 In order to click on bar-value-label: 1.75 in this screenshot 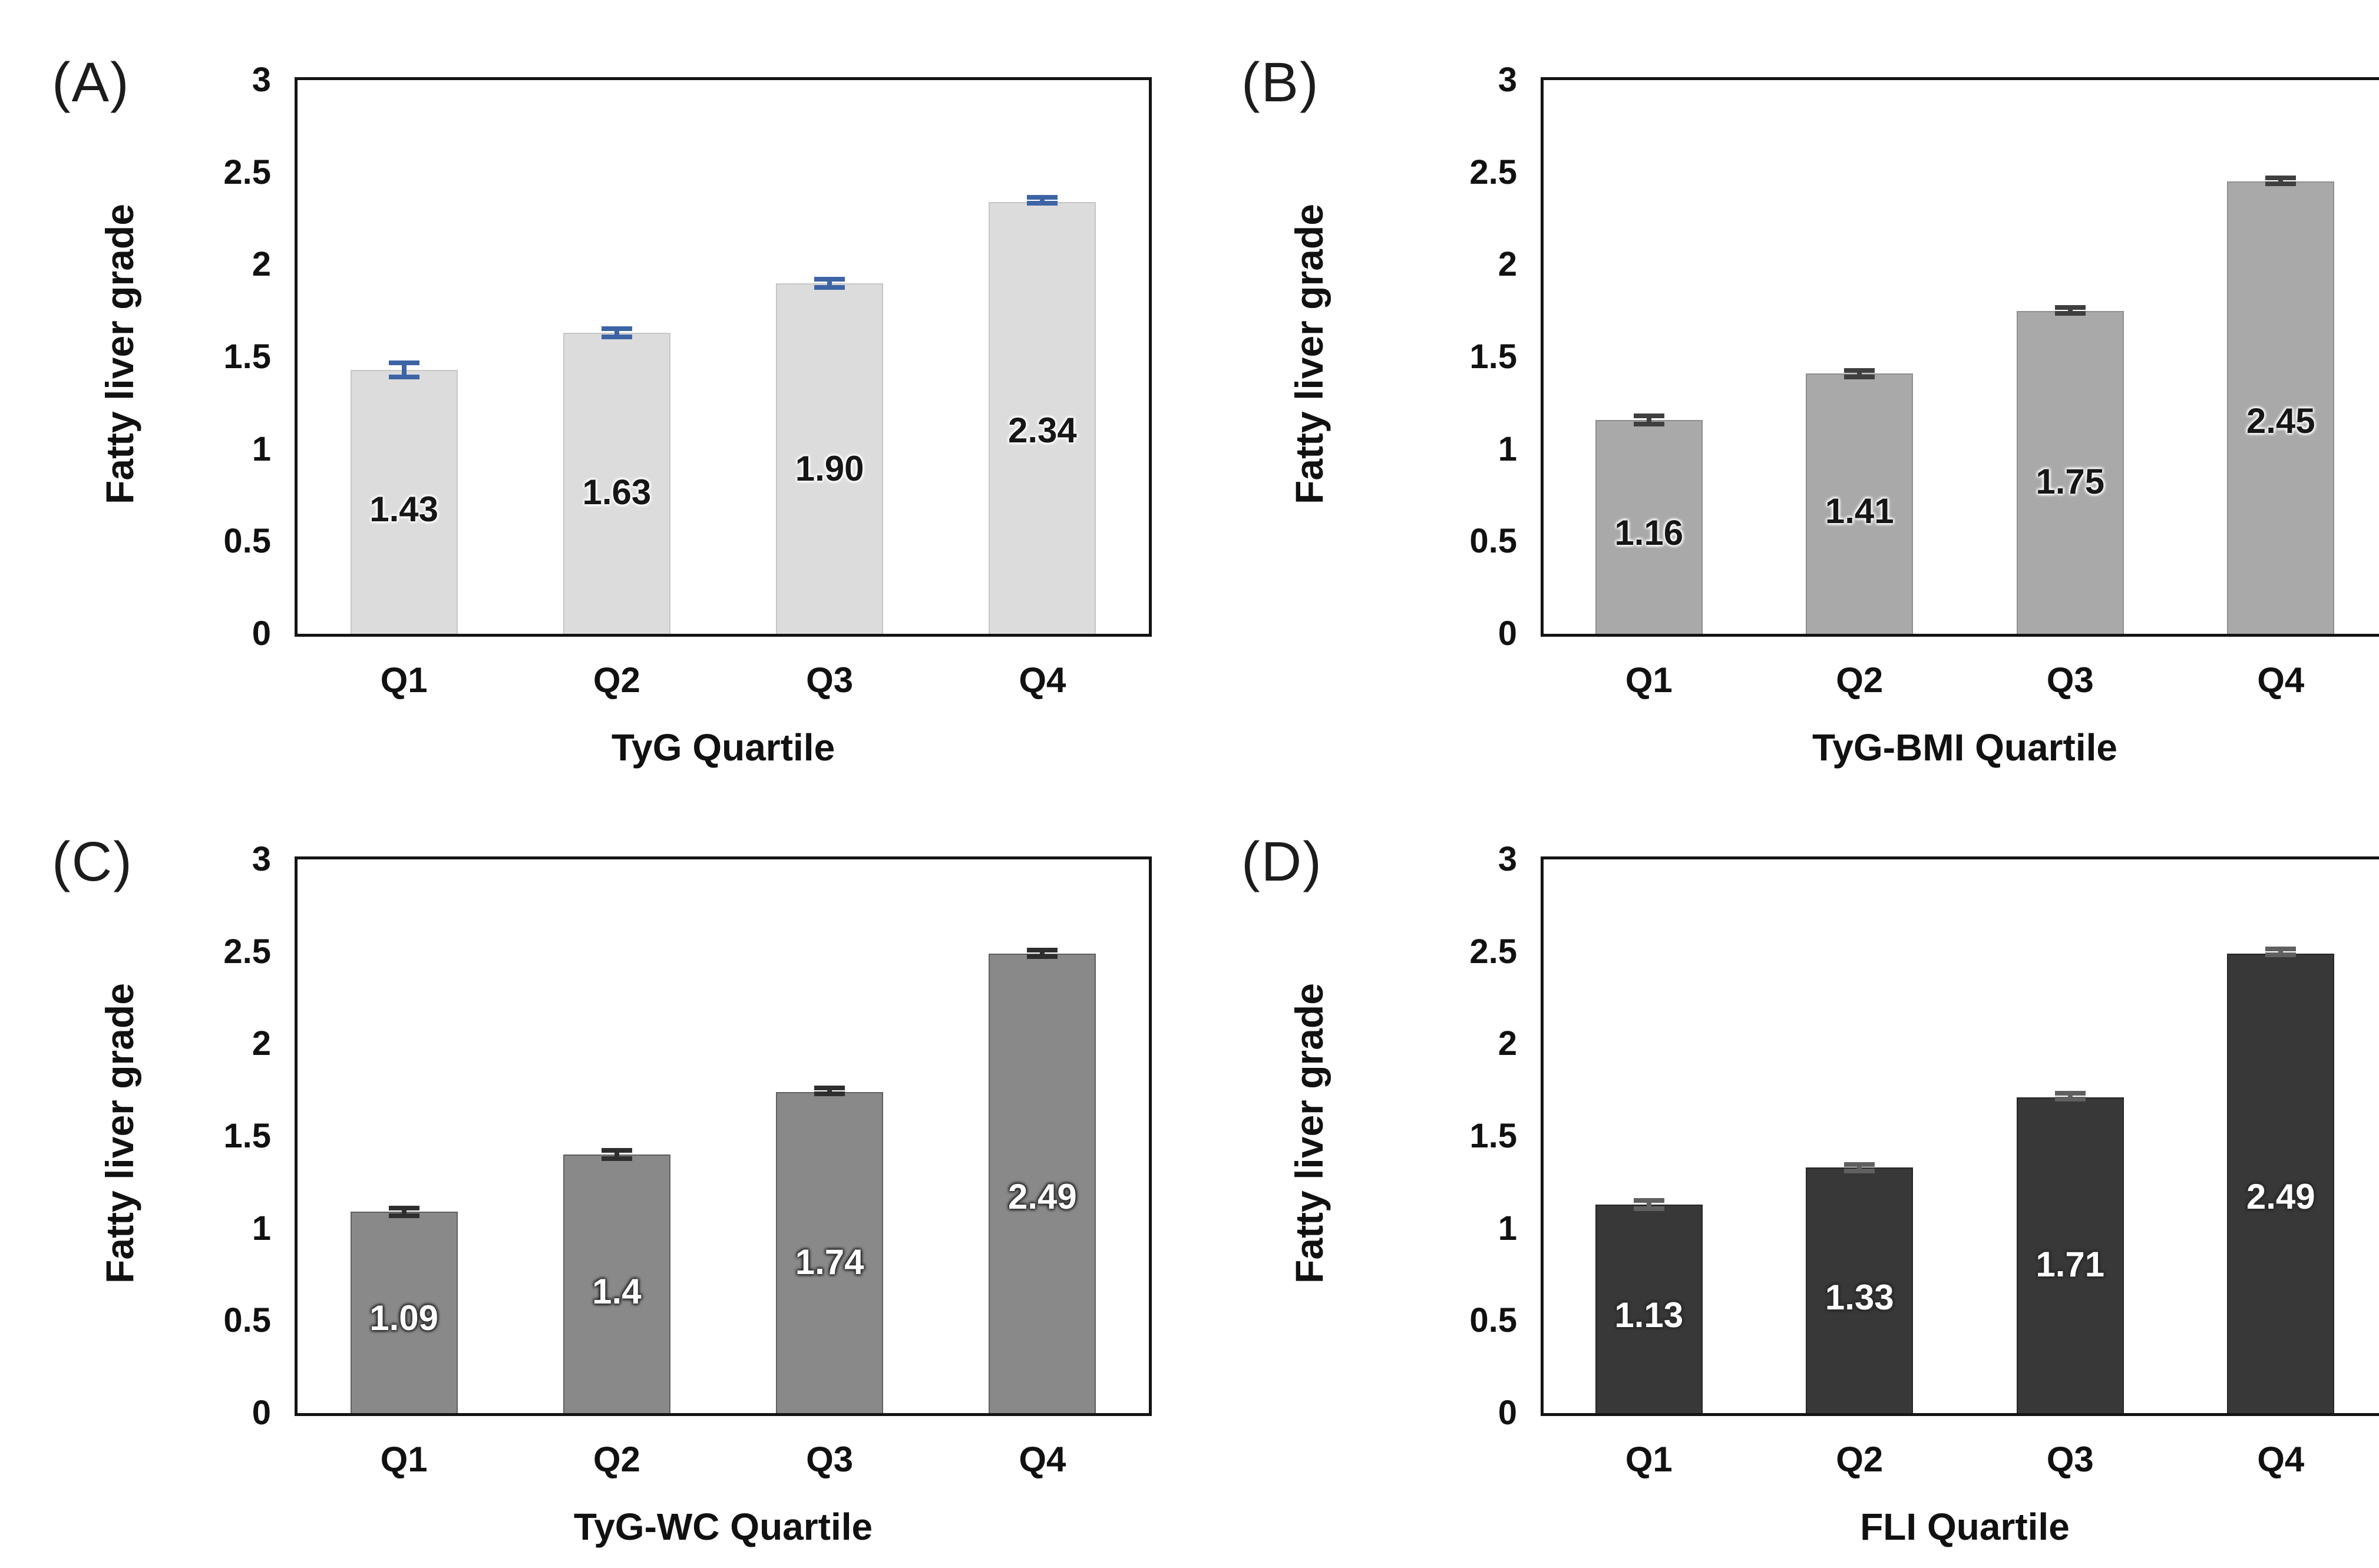, I will do `click(2070, 482)`.